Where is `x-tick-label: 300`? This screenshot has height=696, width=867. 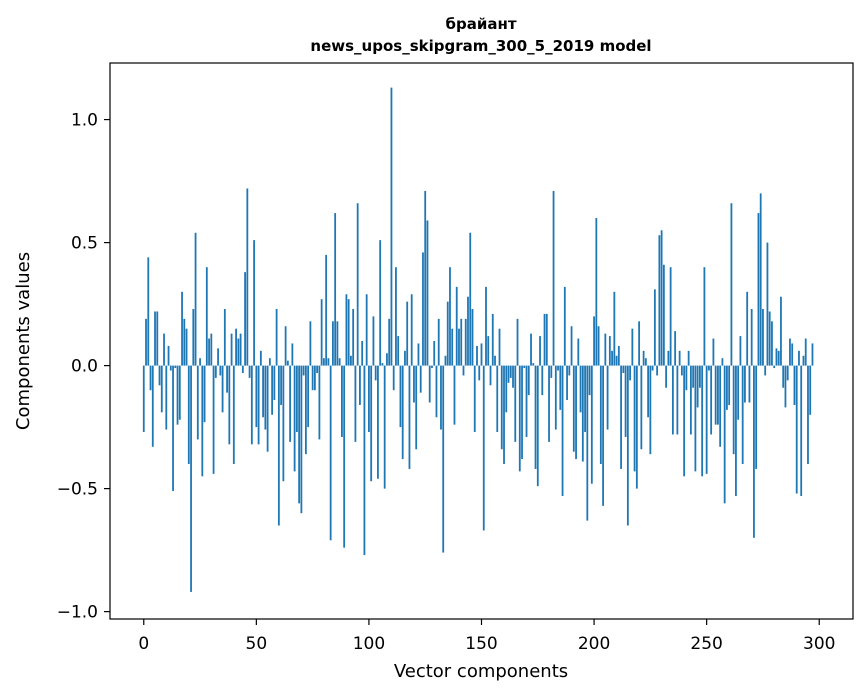 x-tick-label: 300 is located at coordinates (819, 644).